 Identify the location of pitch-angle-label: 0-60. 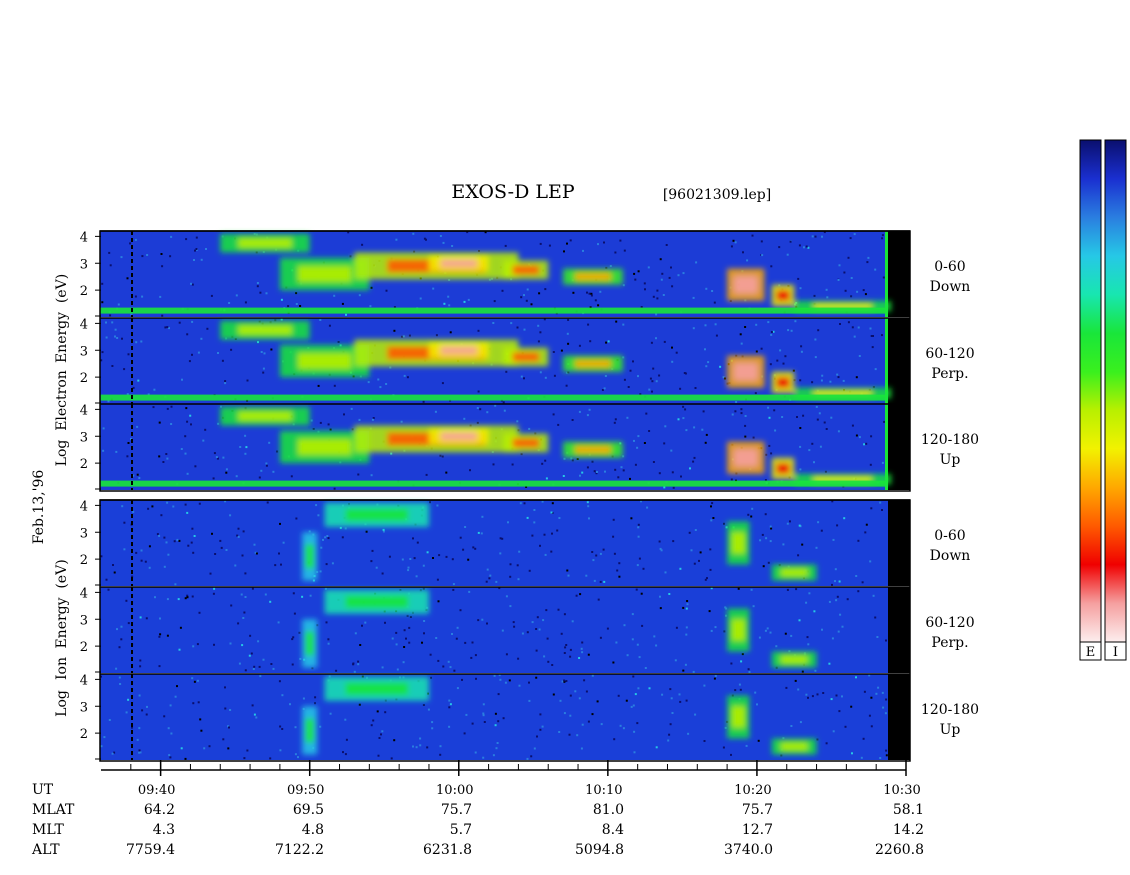
(949, 536).